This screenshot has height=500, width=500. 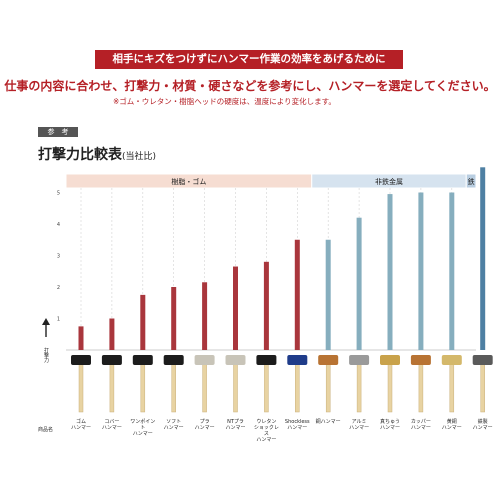 I want to click on product-name-label: 商品名, so click(x=46, y=430).